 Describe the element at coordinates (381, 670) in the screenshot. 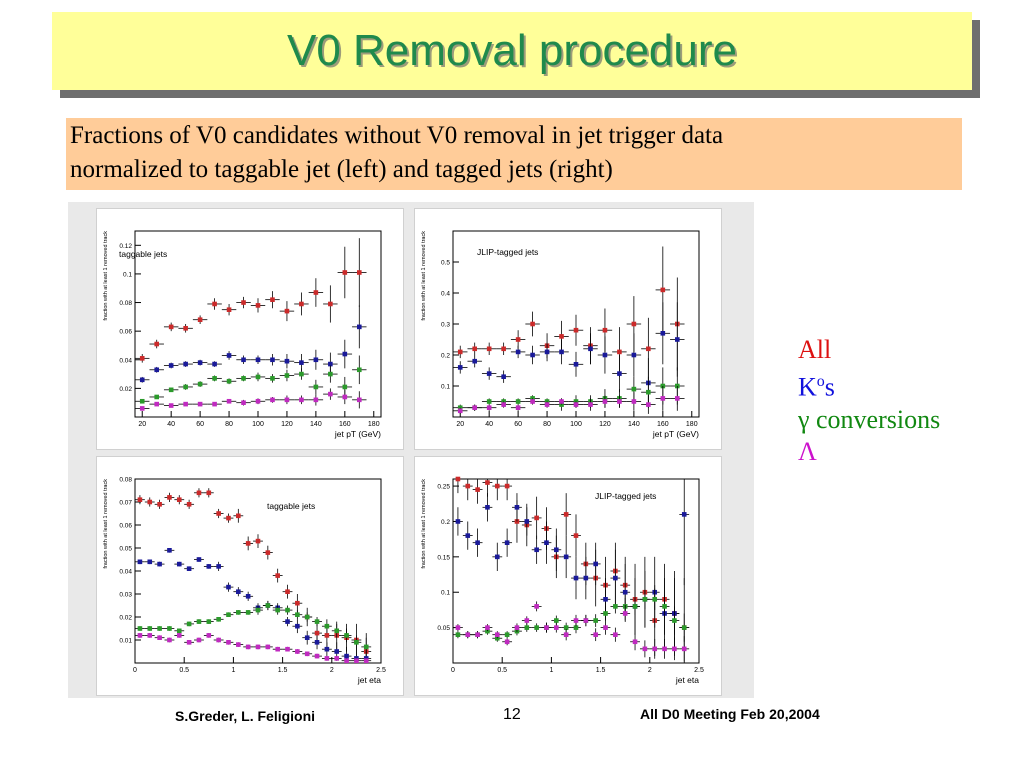

I see `x-tick-label: 2.5` at that location.